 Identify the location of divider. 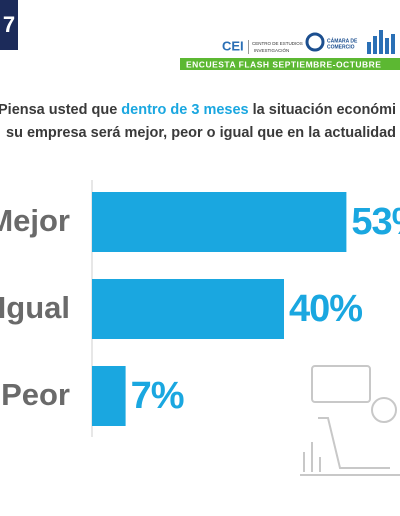
(248, 47).